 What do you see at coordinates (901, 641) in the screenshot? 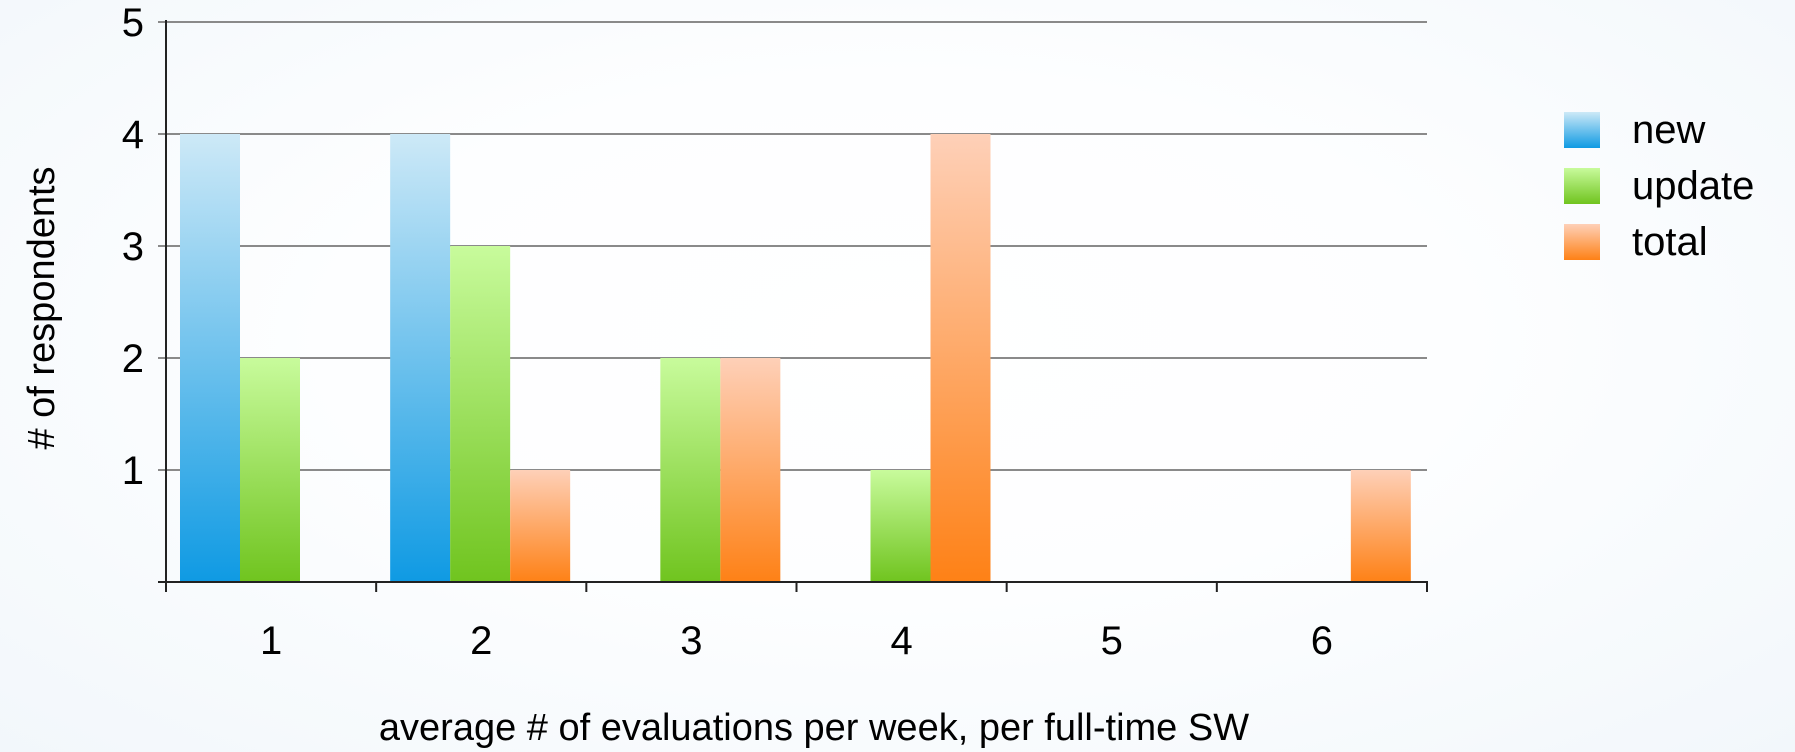
I see `x-tick-label-4: 4` at bounding box center [901, 641].